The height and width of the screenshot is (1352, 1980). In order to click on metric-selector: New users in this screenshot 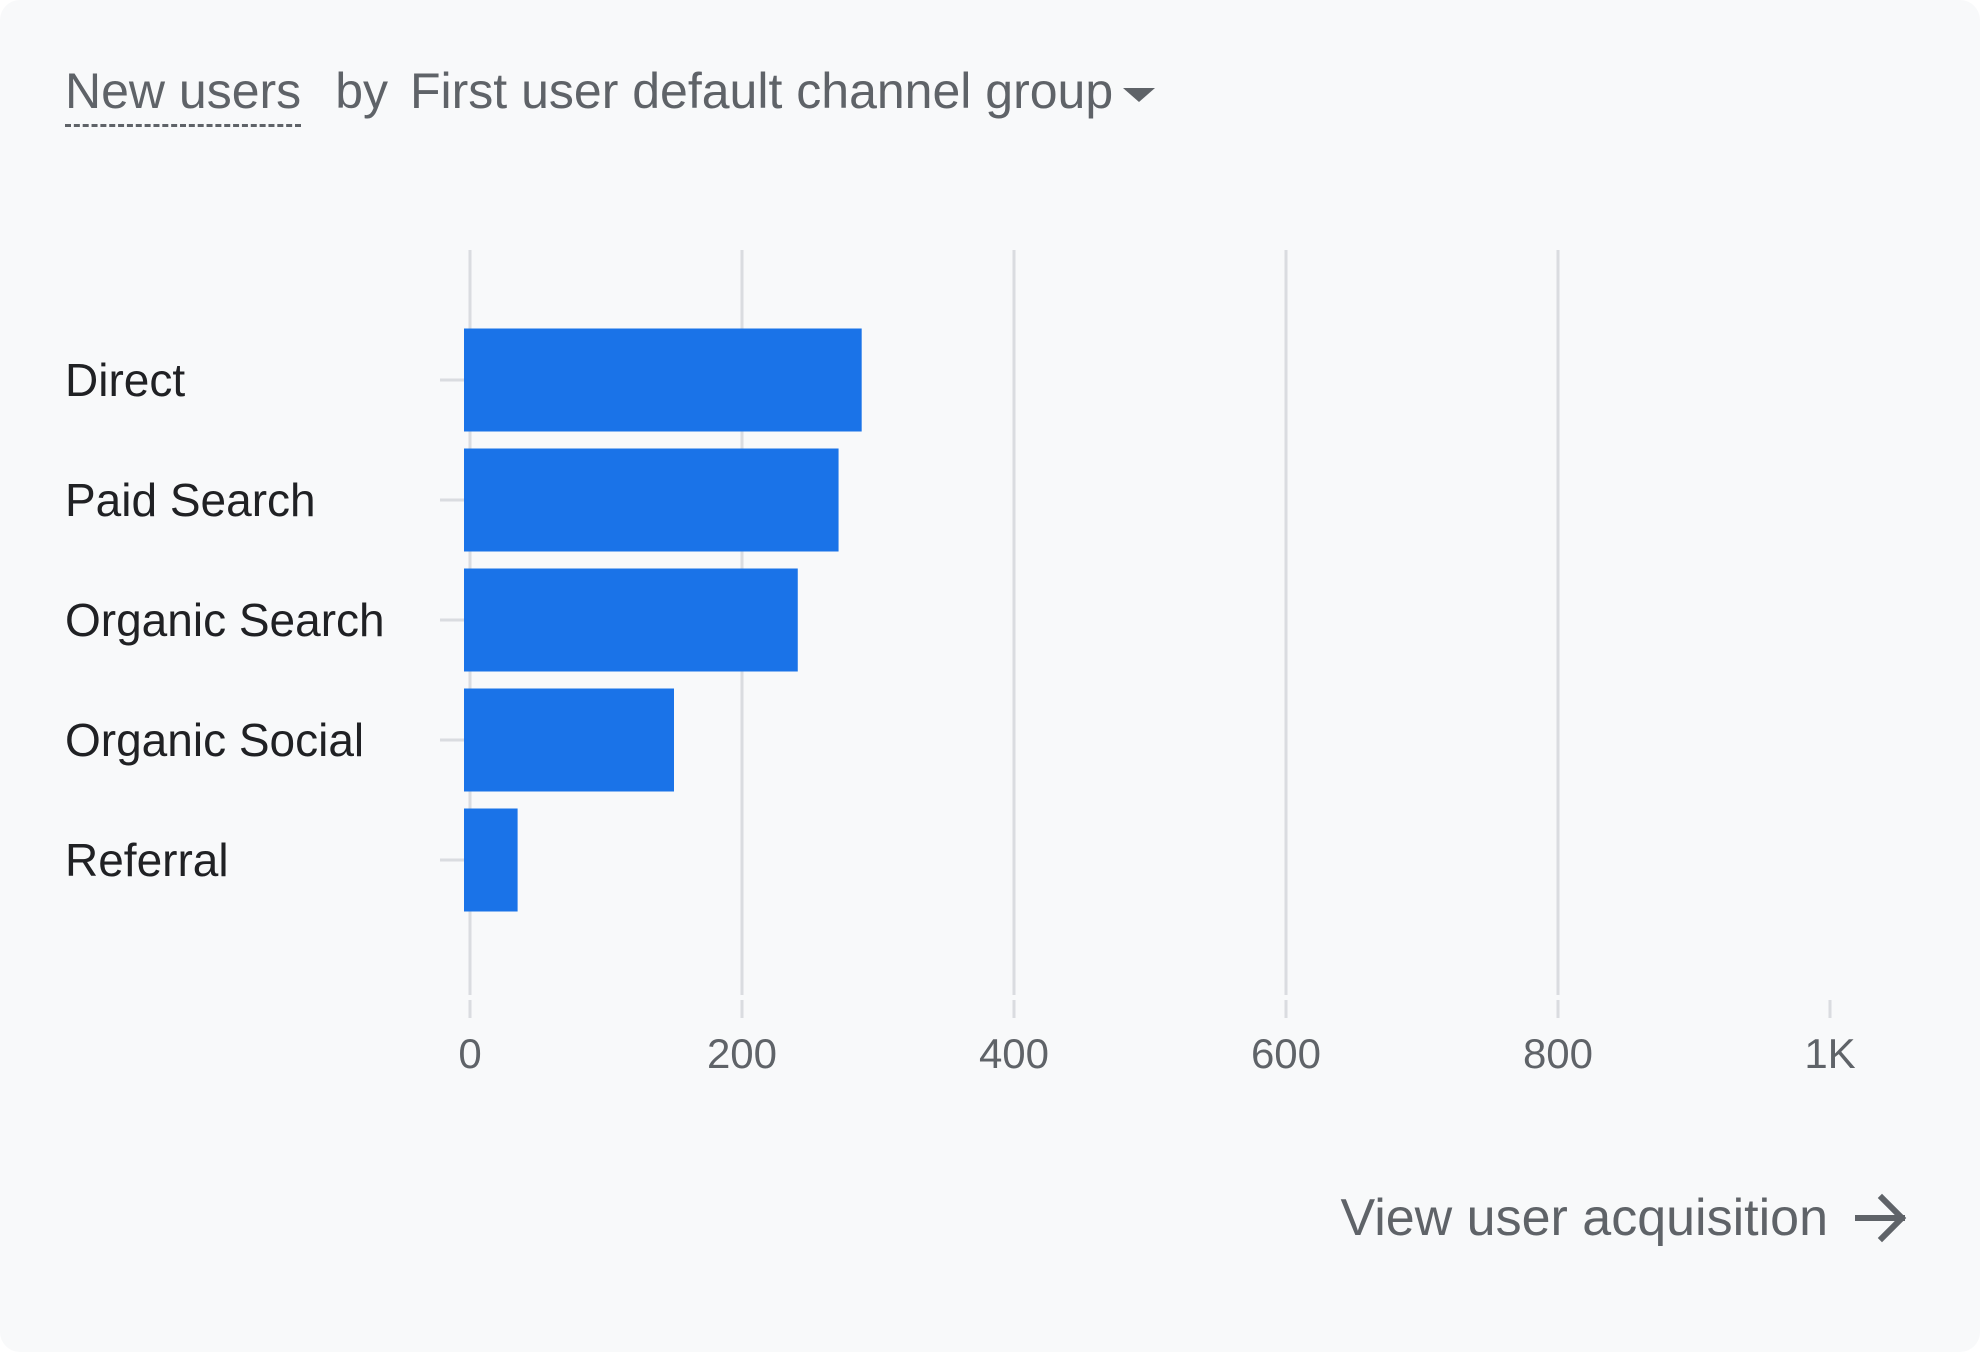, I will do `click(183, 96)`.